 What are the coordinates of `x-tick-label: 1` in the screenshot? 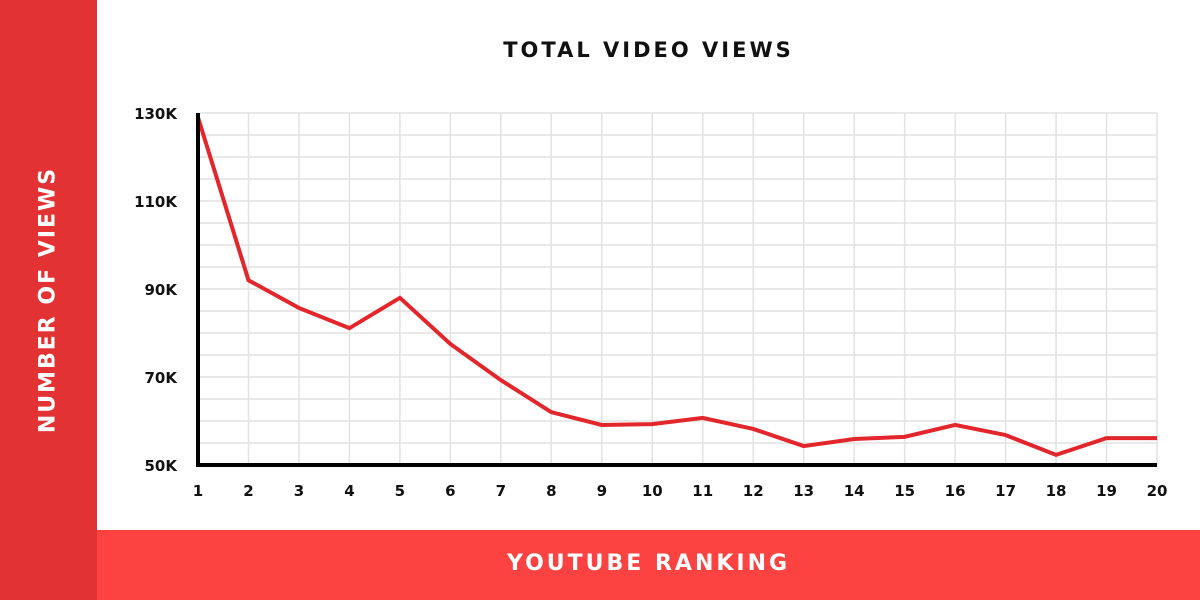 It's located at (198, 491).